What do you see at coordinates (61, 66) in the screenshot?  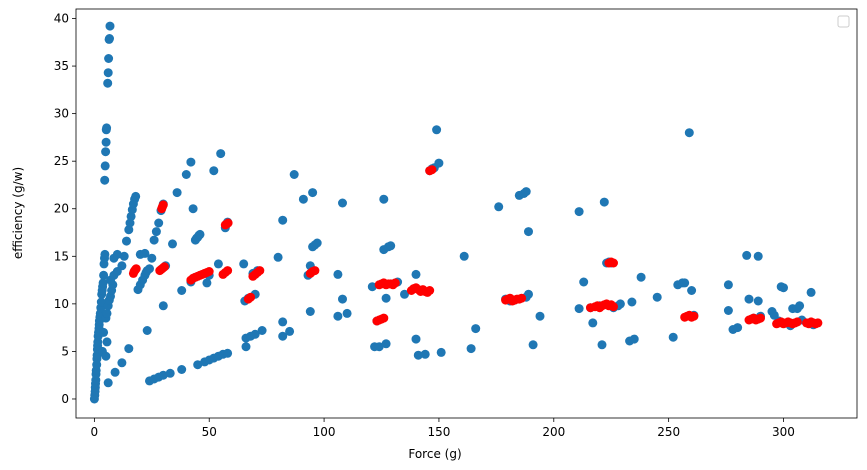 I see `y-tick-label: 35` at bounding box center [61, 66].